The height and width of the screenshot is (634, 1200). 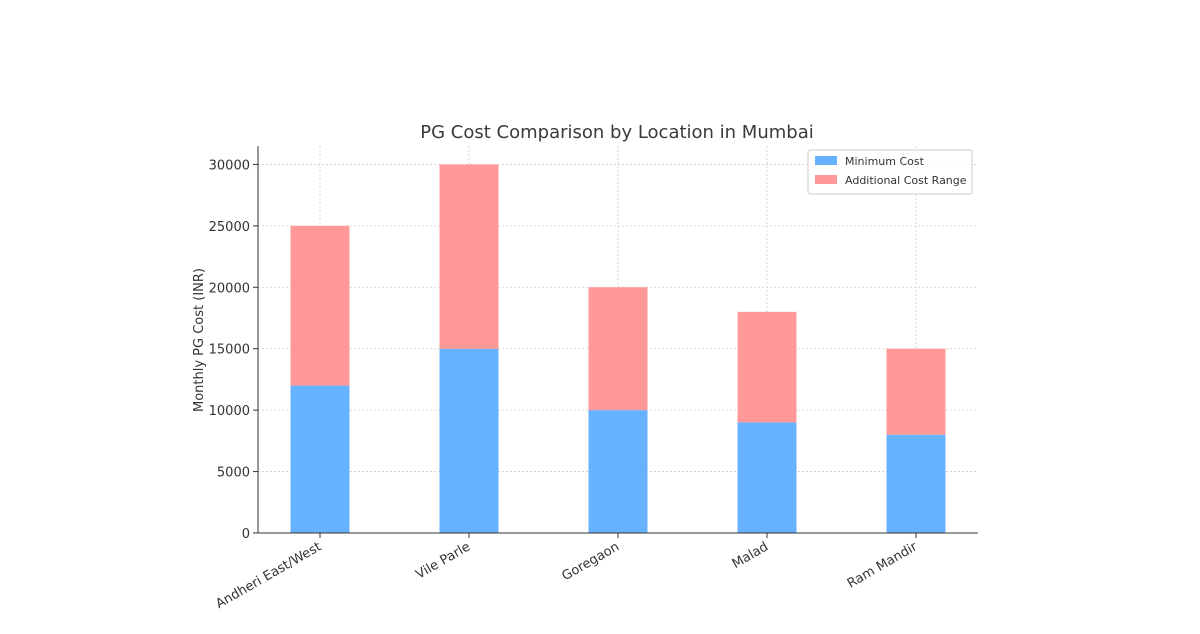 I want to click on x-tick-label: Ram Mandir, so click(x=883, y=565).